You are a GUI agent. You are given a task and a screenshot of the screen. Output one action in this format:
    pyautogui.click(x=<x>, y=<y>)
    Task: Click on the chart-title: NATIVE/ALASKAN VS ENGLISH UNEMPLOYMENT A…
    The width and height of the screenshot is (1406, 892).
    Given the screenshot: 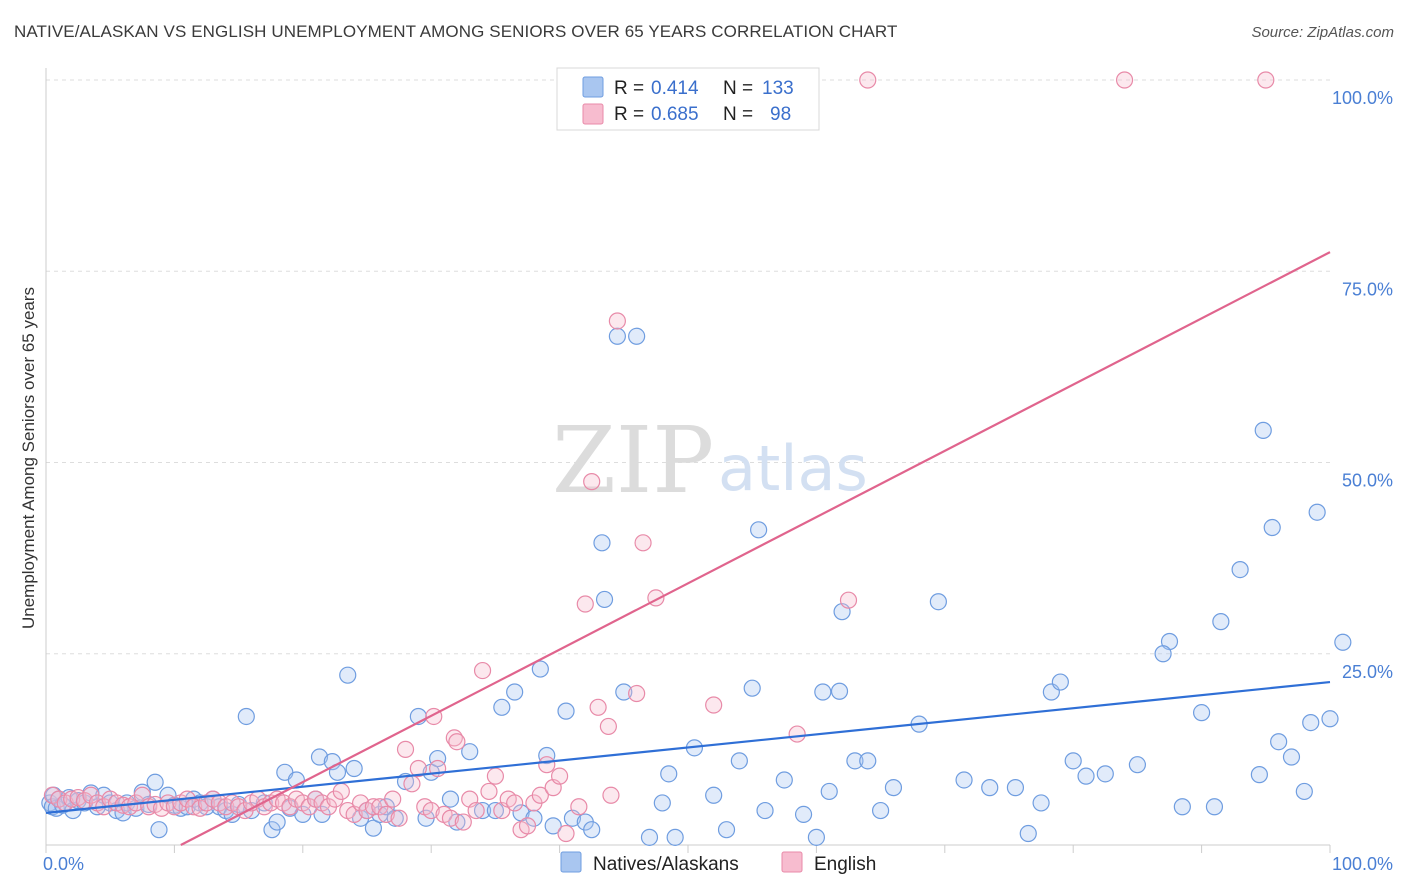 What is the action you would take?
    pyautogui.click(x=456, y=31)
    